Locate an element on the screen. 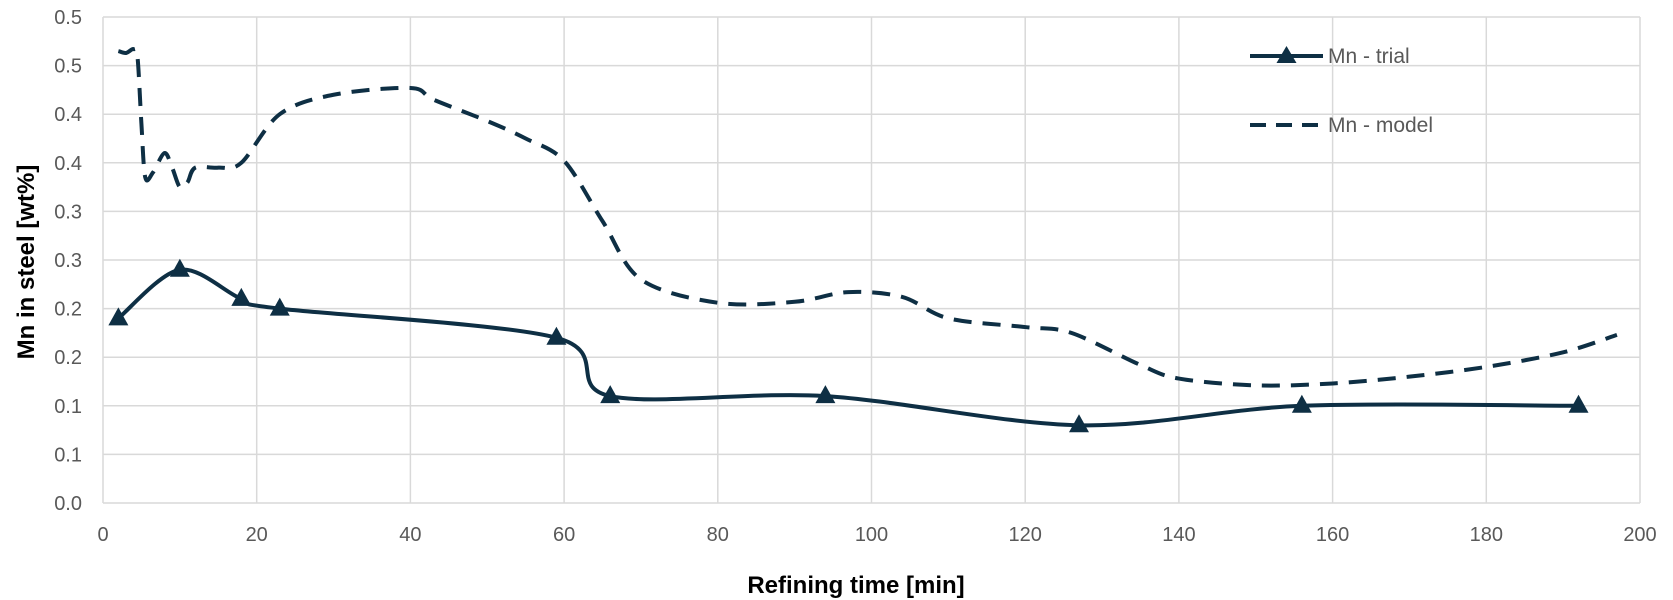  x-tick-label: 180 is located at coordinates (1486, 535).